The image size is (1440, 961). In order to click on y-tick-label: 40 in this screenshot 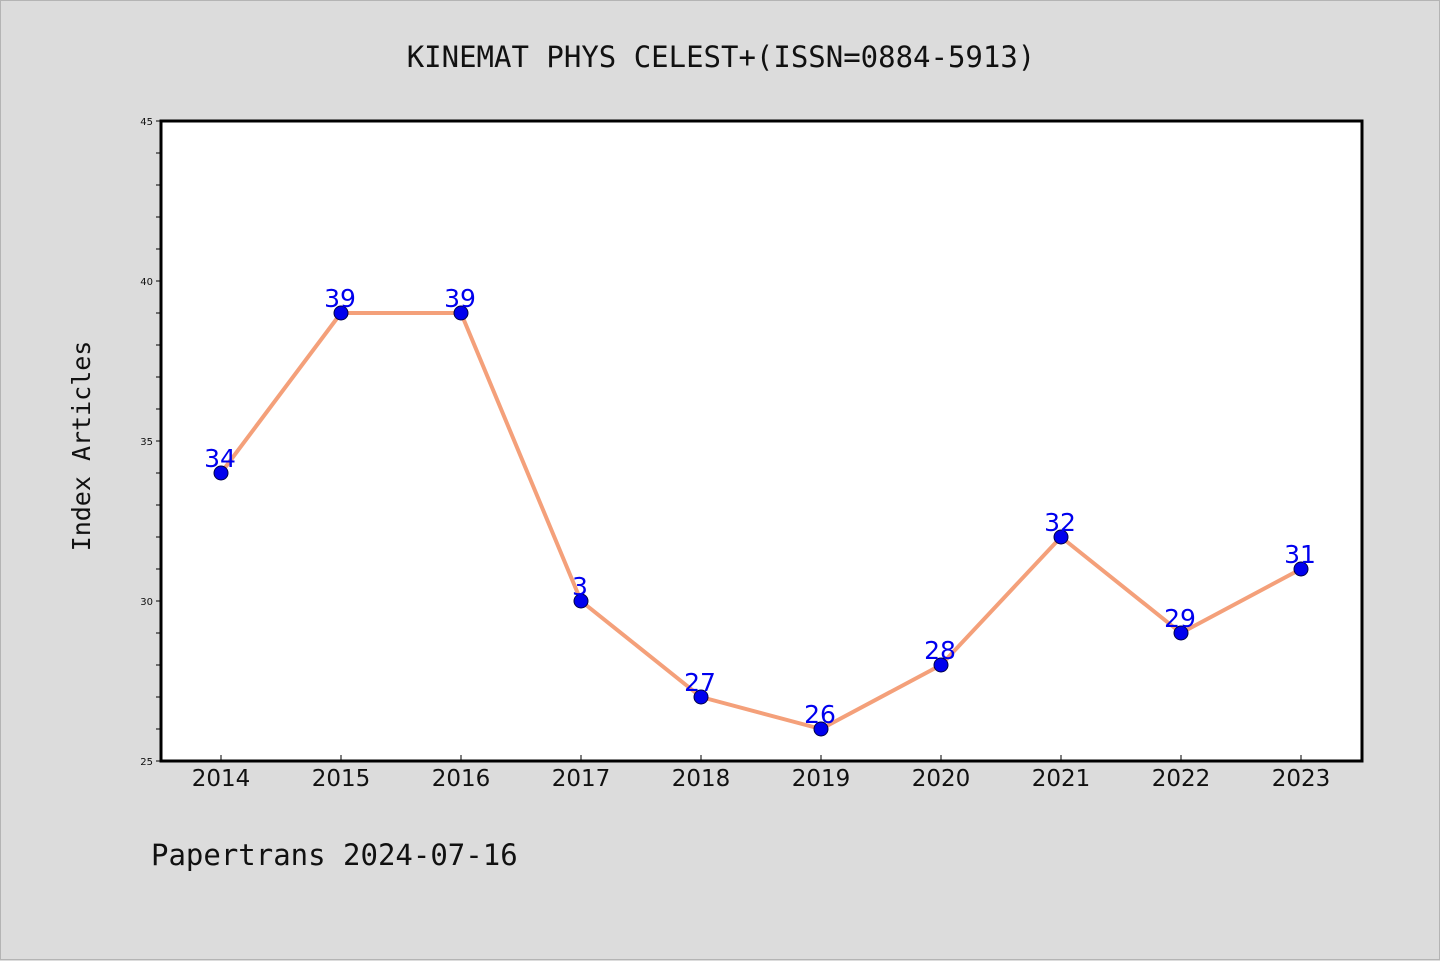, I will do `click(146, 282)`.